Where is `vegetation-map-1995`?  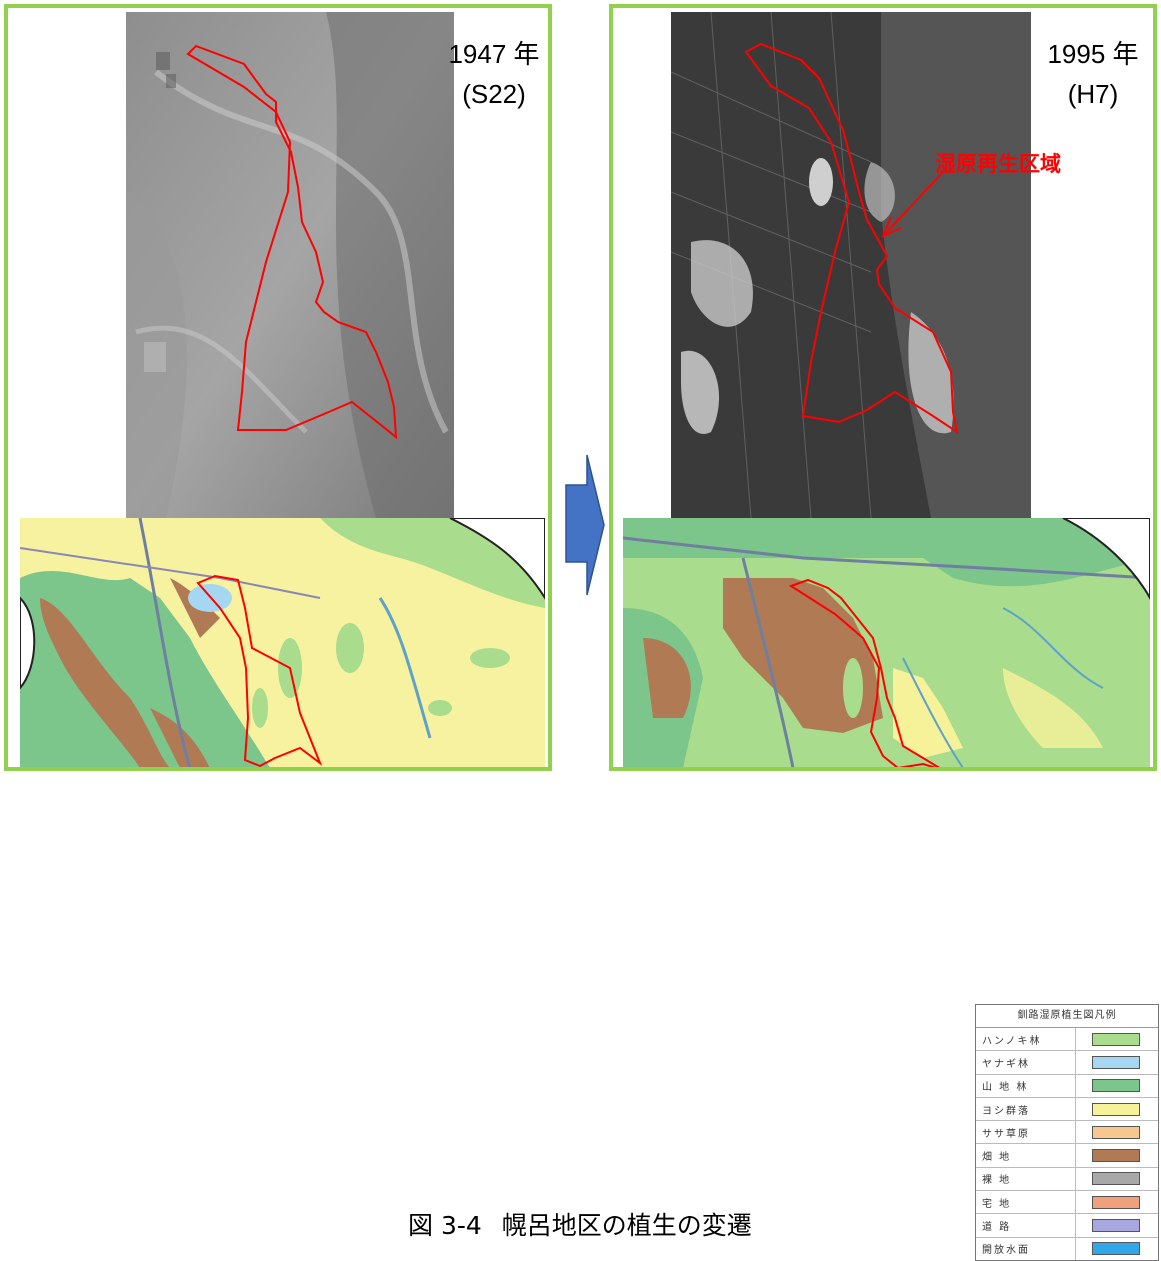 vegetation-map-1995 is located at coordinates (886, 642).